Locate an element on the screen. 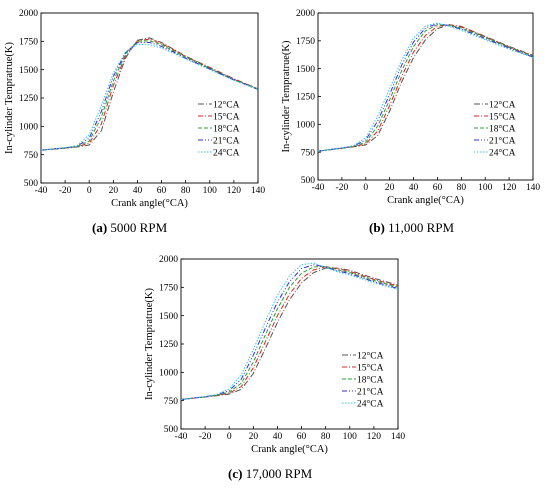 The width and height of the screenshot is (550, 494). caption-c: (c) 17,000 RPM is located at coordinates (270, 474).